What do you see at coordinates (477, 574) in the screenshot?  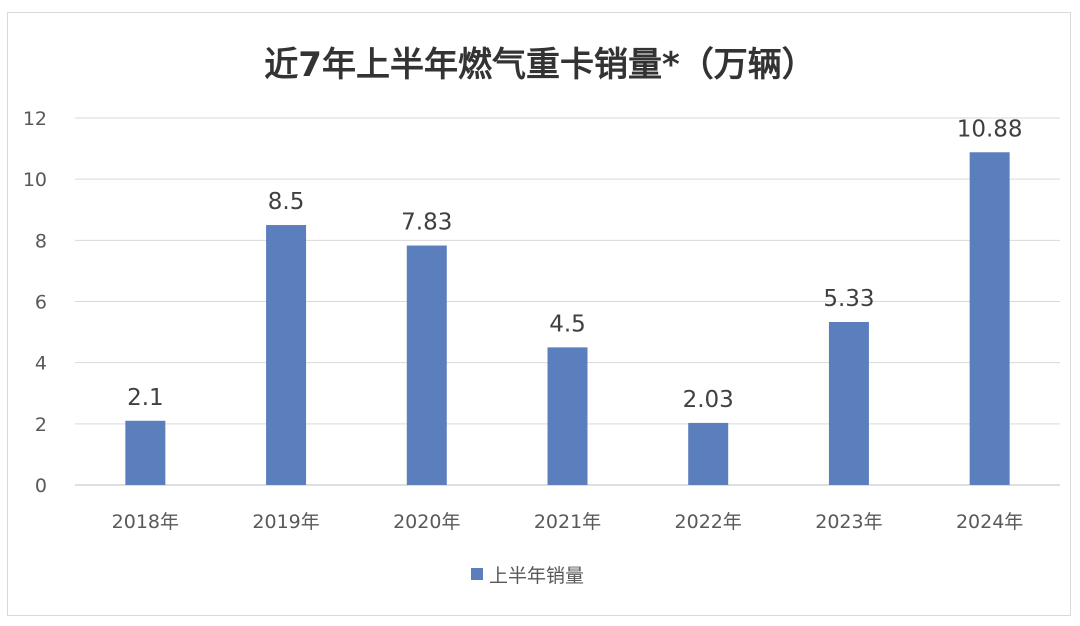 I see `legend-swatch` at bounding box center [477, 574].